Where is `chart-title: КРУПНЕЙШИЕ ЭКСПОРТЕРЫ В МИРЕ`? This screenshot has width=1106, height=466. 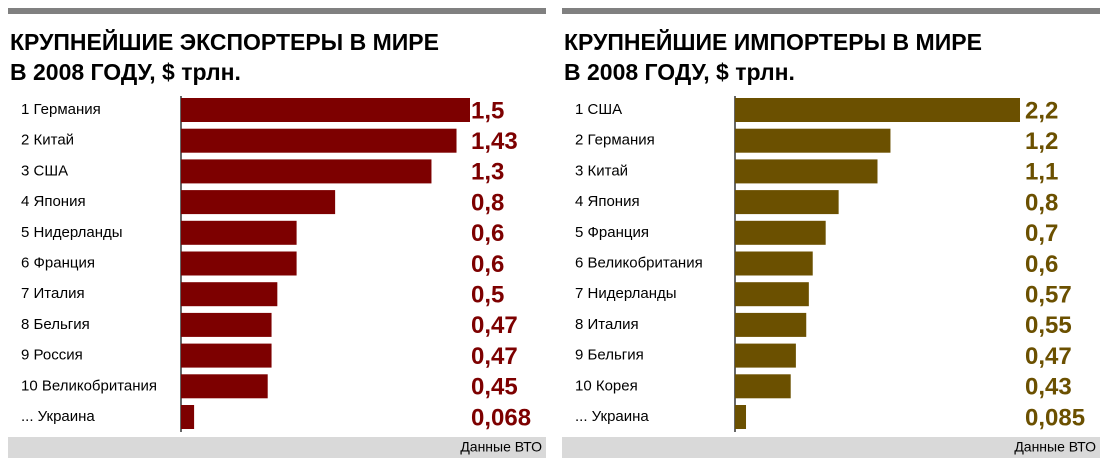
chart-title: КРУПНЕЙШИЕ ЭКСПОРТЕРЫ В МИРЕ is located at coordinates (224, 41).